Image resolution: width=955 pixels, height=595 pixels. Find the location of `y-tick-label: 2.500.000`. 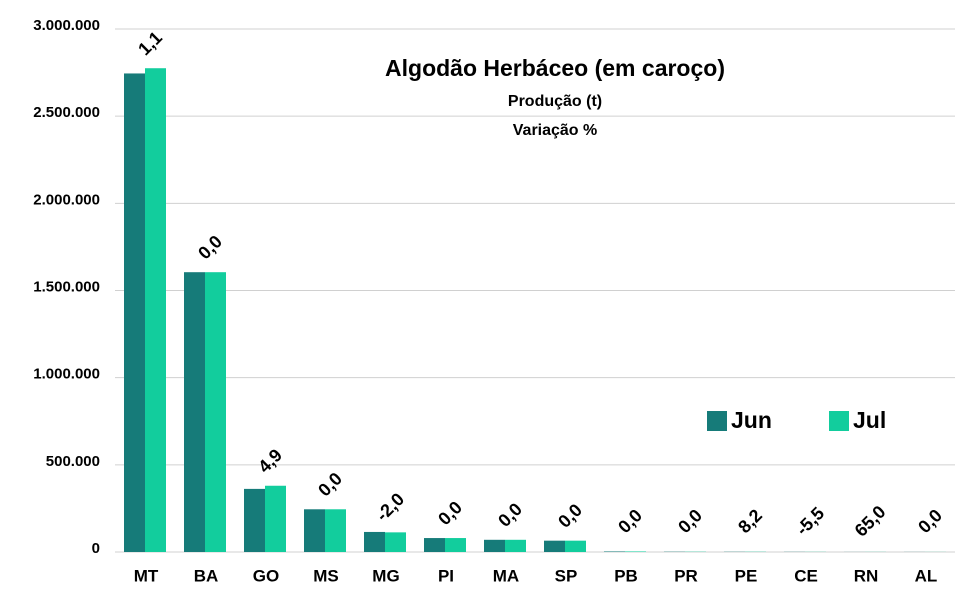

y-tick-label: 2.500.000 is located at coordinates (66, 112).